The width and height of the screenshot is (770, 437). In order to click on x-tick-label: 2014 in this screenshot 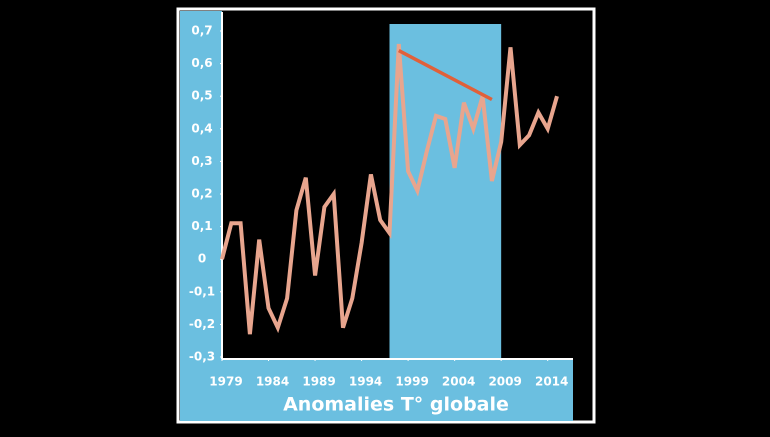, I will do `click(551, 382)`.